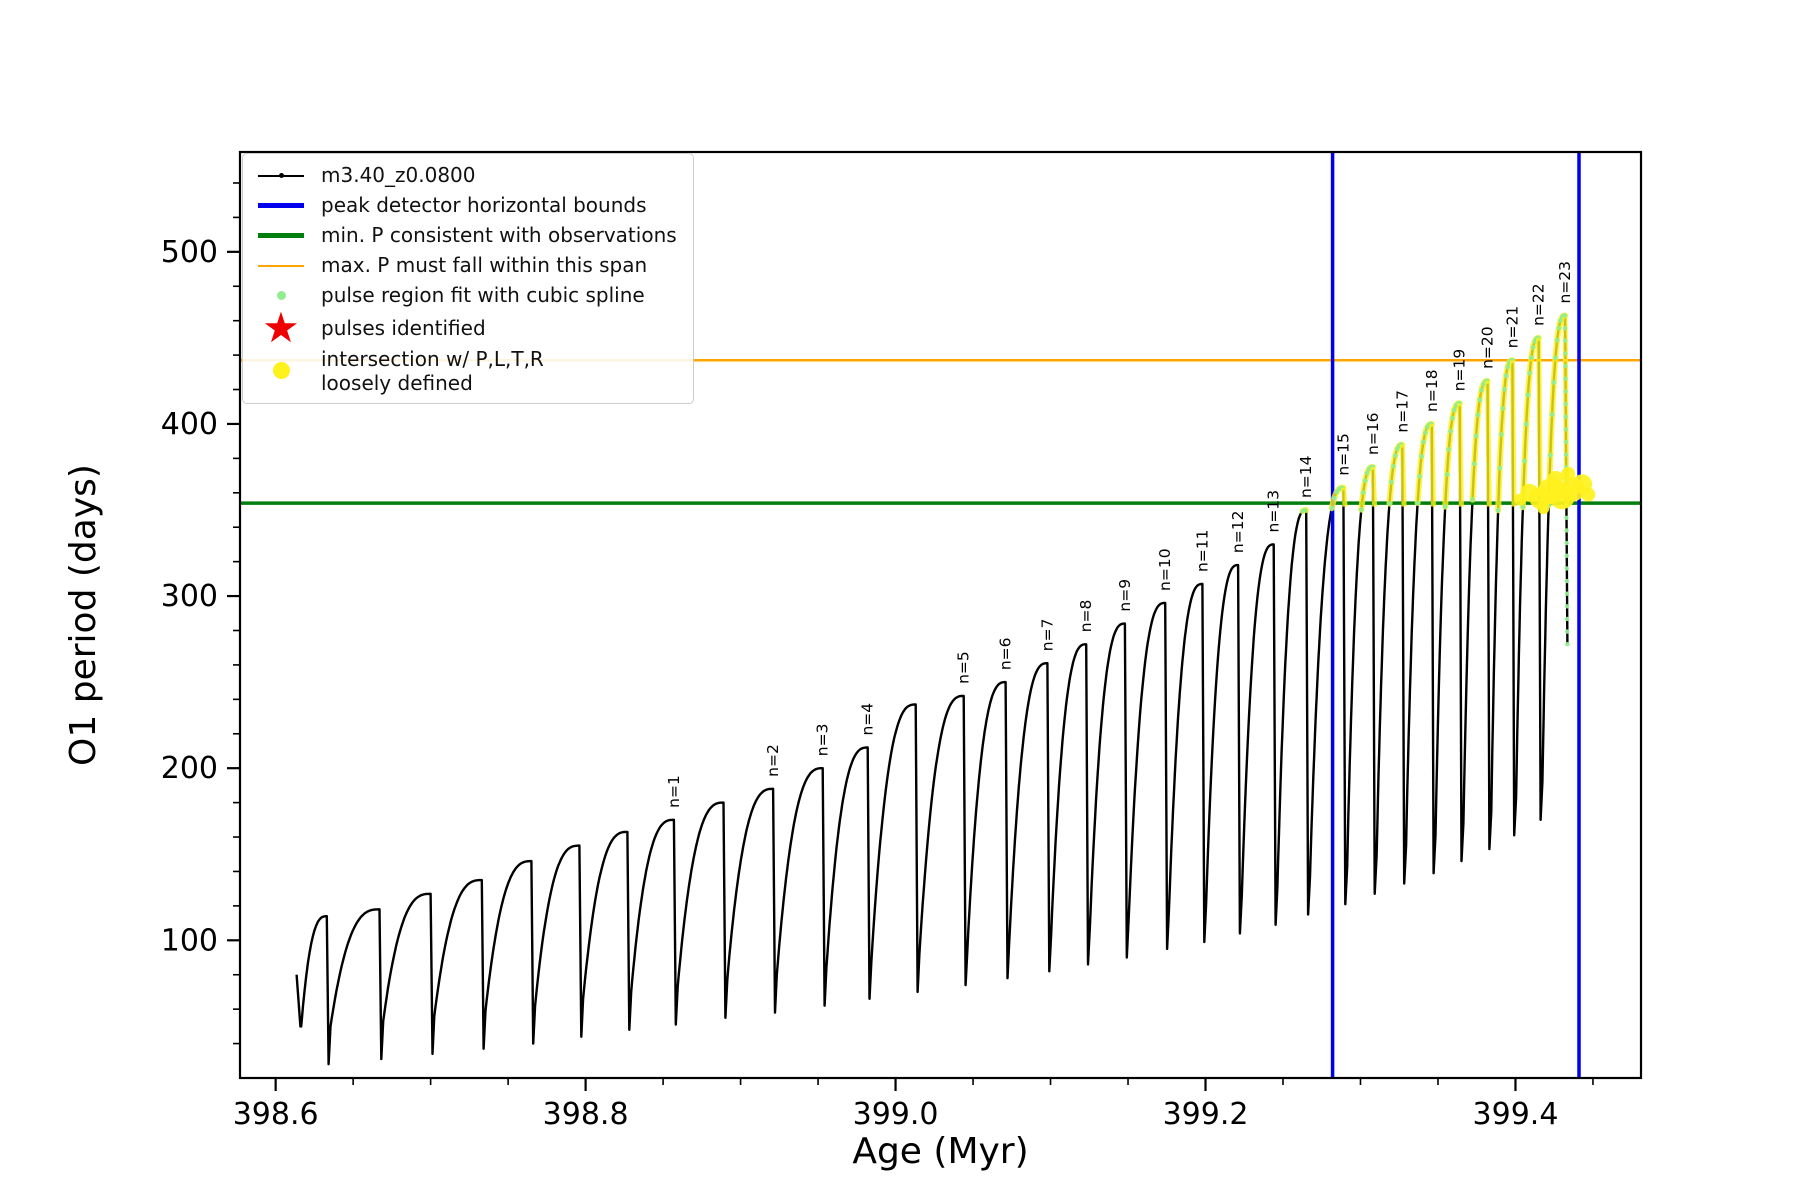 This screenshot has width=1800, height=1200. What do you see at coordinates (896, 1114) in the screenshot?
I see `x-tick-label: 399.0` at bounding box center [896, 1114].